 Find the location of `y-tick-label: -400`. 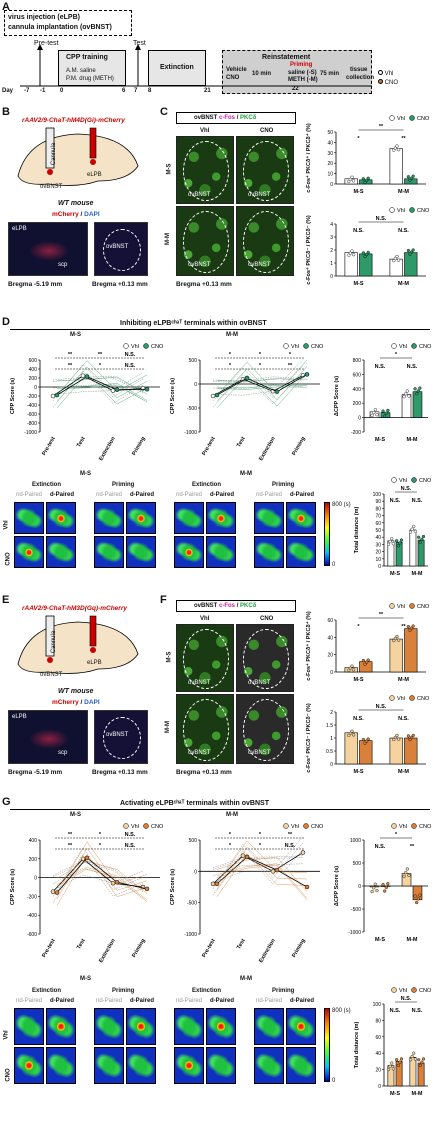

y-tick-label: -400 is located at coordinates (32, 916).